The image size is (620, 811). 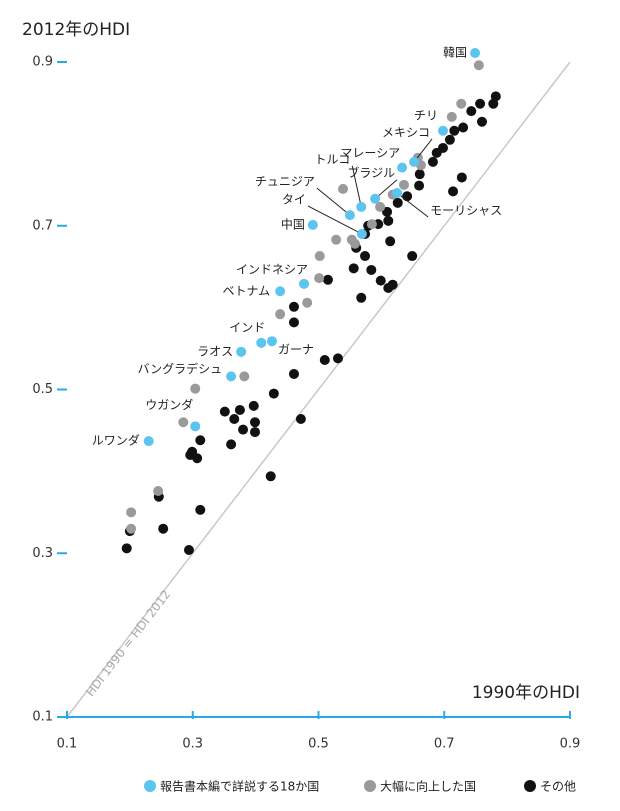 What do you see at coordinates (406, 132) in the screenshot?
I see `point-label: メキシコ` at bounding box center [406, 132].